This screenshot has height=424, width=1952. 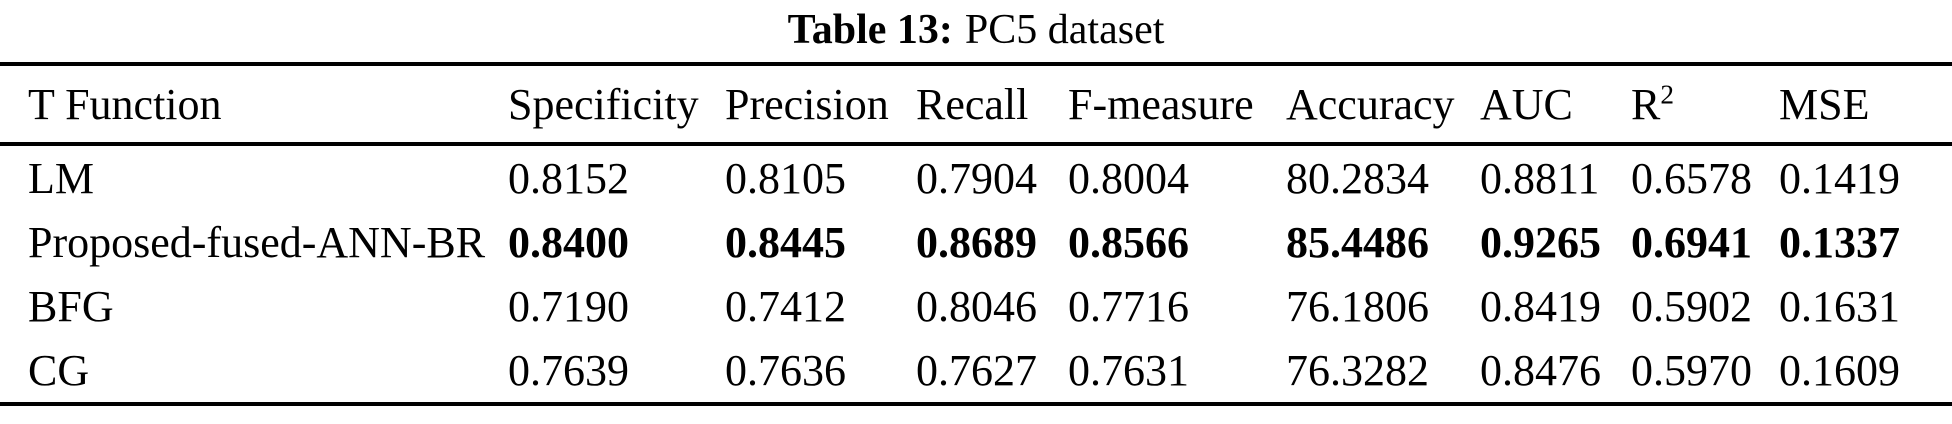 I want to click on table-caption: PC5 dataset, so click(x=1064, y=30).